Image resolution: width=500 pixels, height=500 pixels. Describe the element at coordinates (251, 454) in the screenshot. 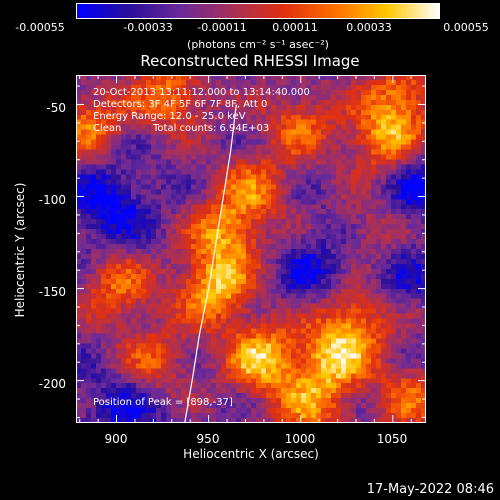

I see `x-axis-label: Heliocentric X (arcsec)` at that location.